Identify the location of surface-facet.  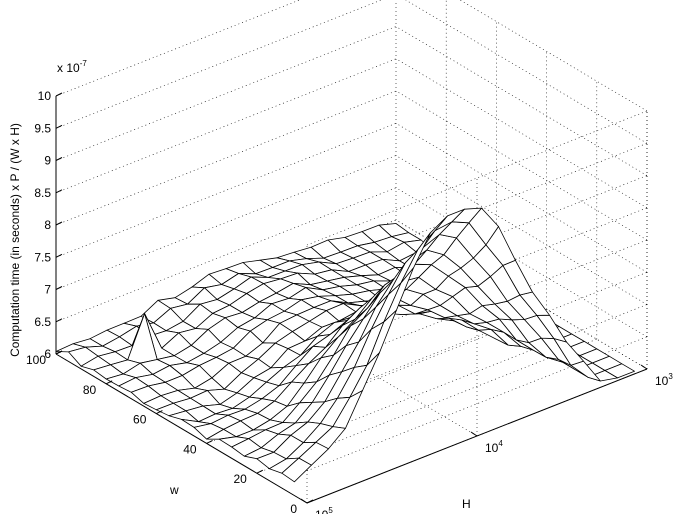
(296, 470).